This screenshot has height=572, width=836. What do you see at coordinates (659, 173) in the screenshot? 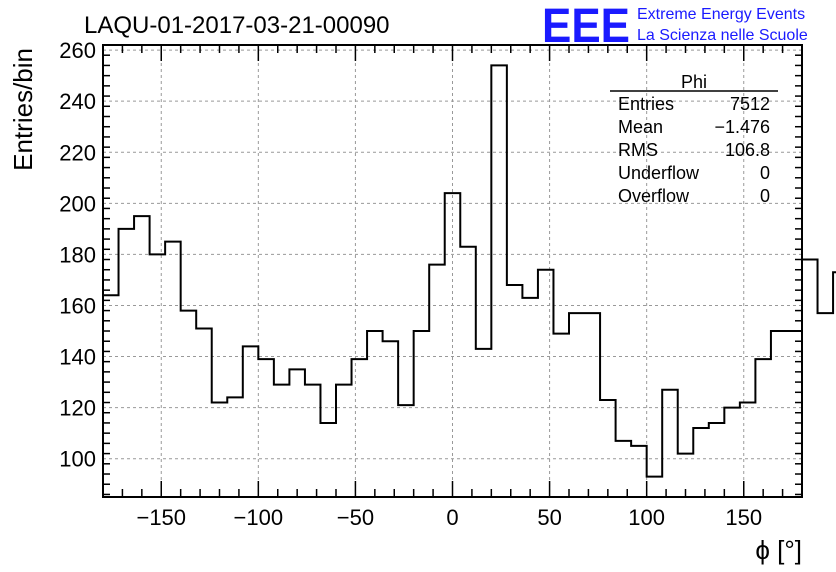
I see `stats-row-label: Underflow` at bounding box center [659, 173].